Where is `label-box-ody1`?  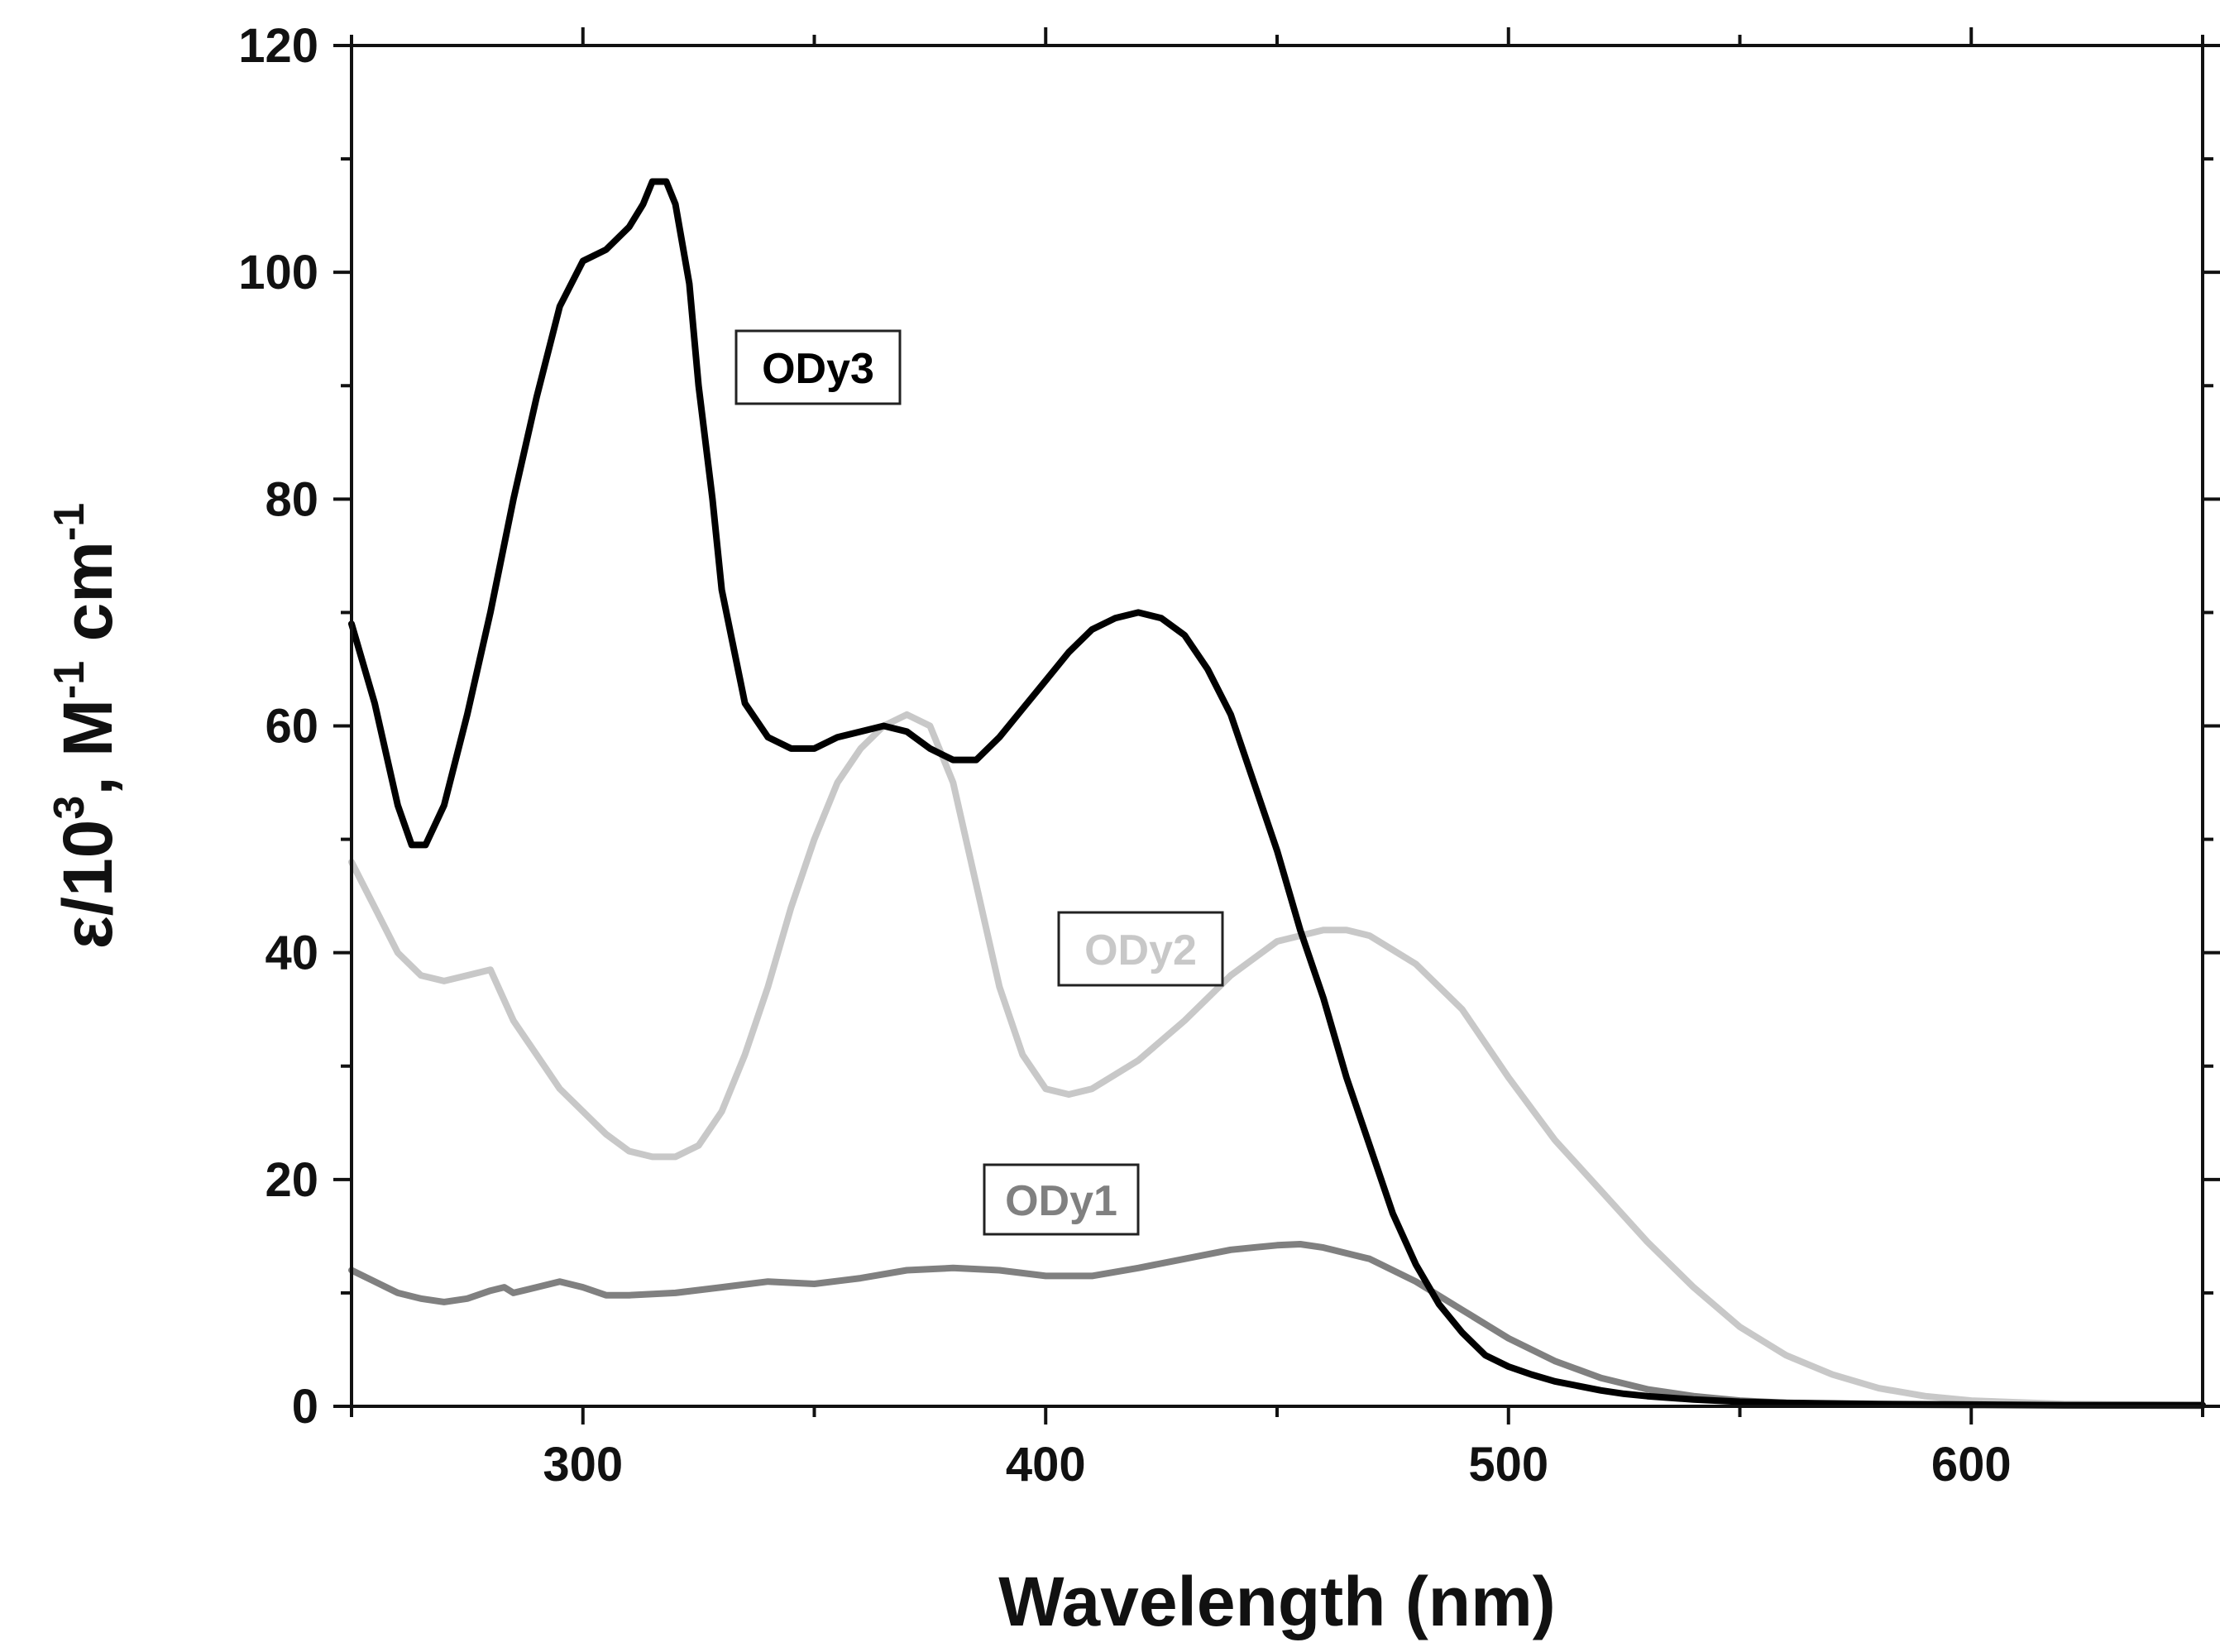 label-box-ody1 is located at coordinates (1062, 1199).